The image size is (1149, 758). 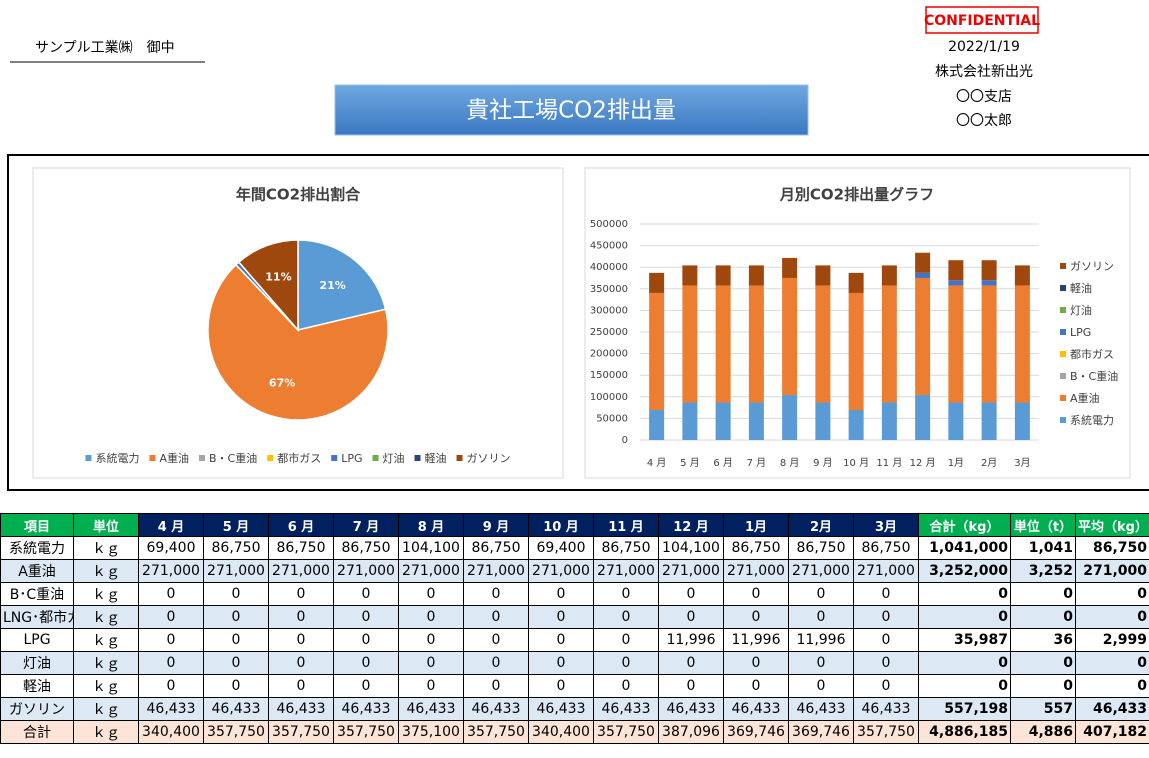 I want to click on table-cell: 4 月, so click(x=171, y=525).